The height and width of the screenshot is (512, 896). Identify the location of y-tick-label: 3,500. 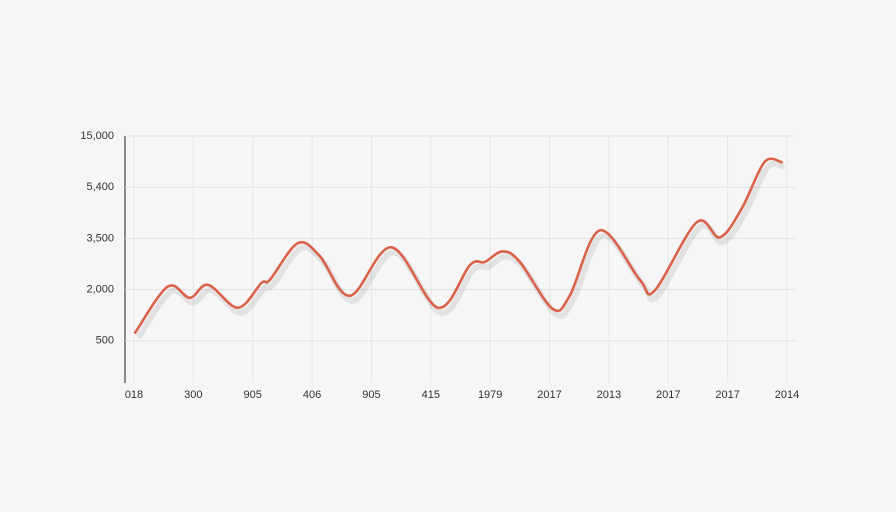
(100, 238).